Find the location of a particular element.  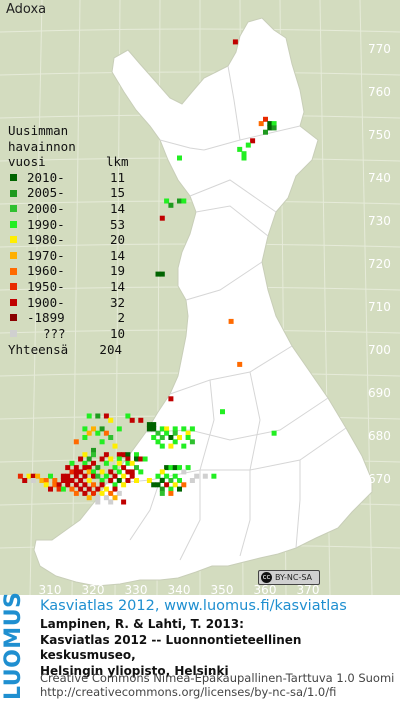

legend-total-label: Yhteensä is located at coordinates (38, 350).